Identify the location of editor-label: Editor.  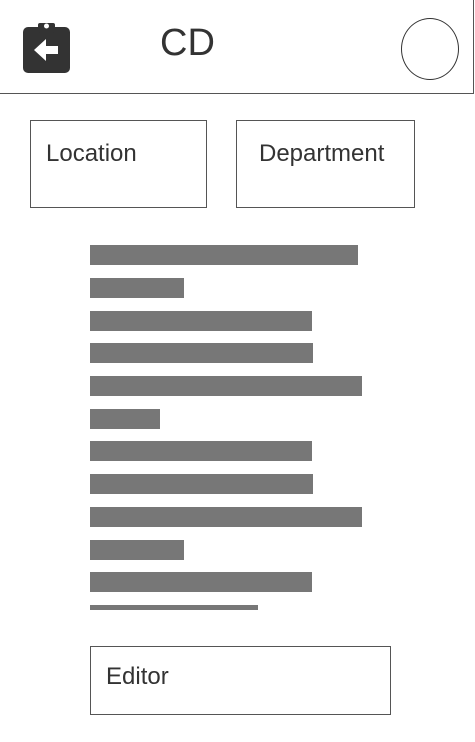
(137, 676).